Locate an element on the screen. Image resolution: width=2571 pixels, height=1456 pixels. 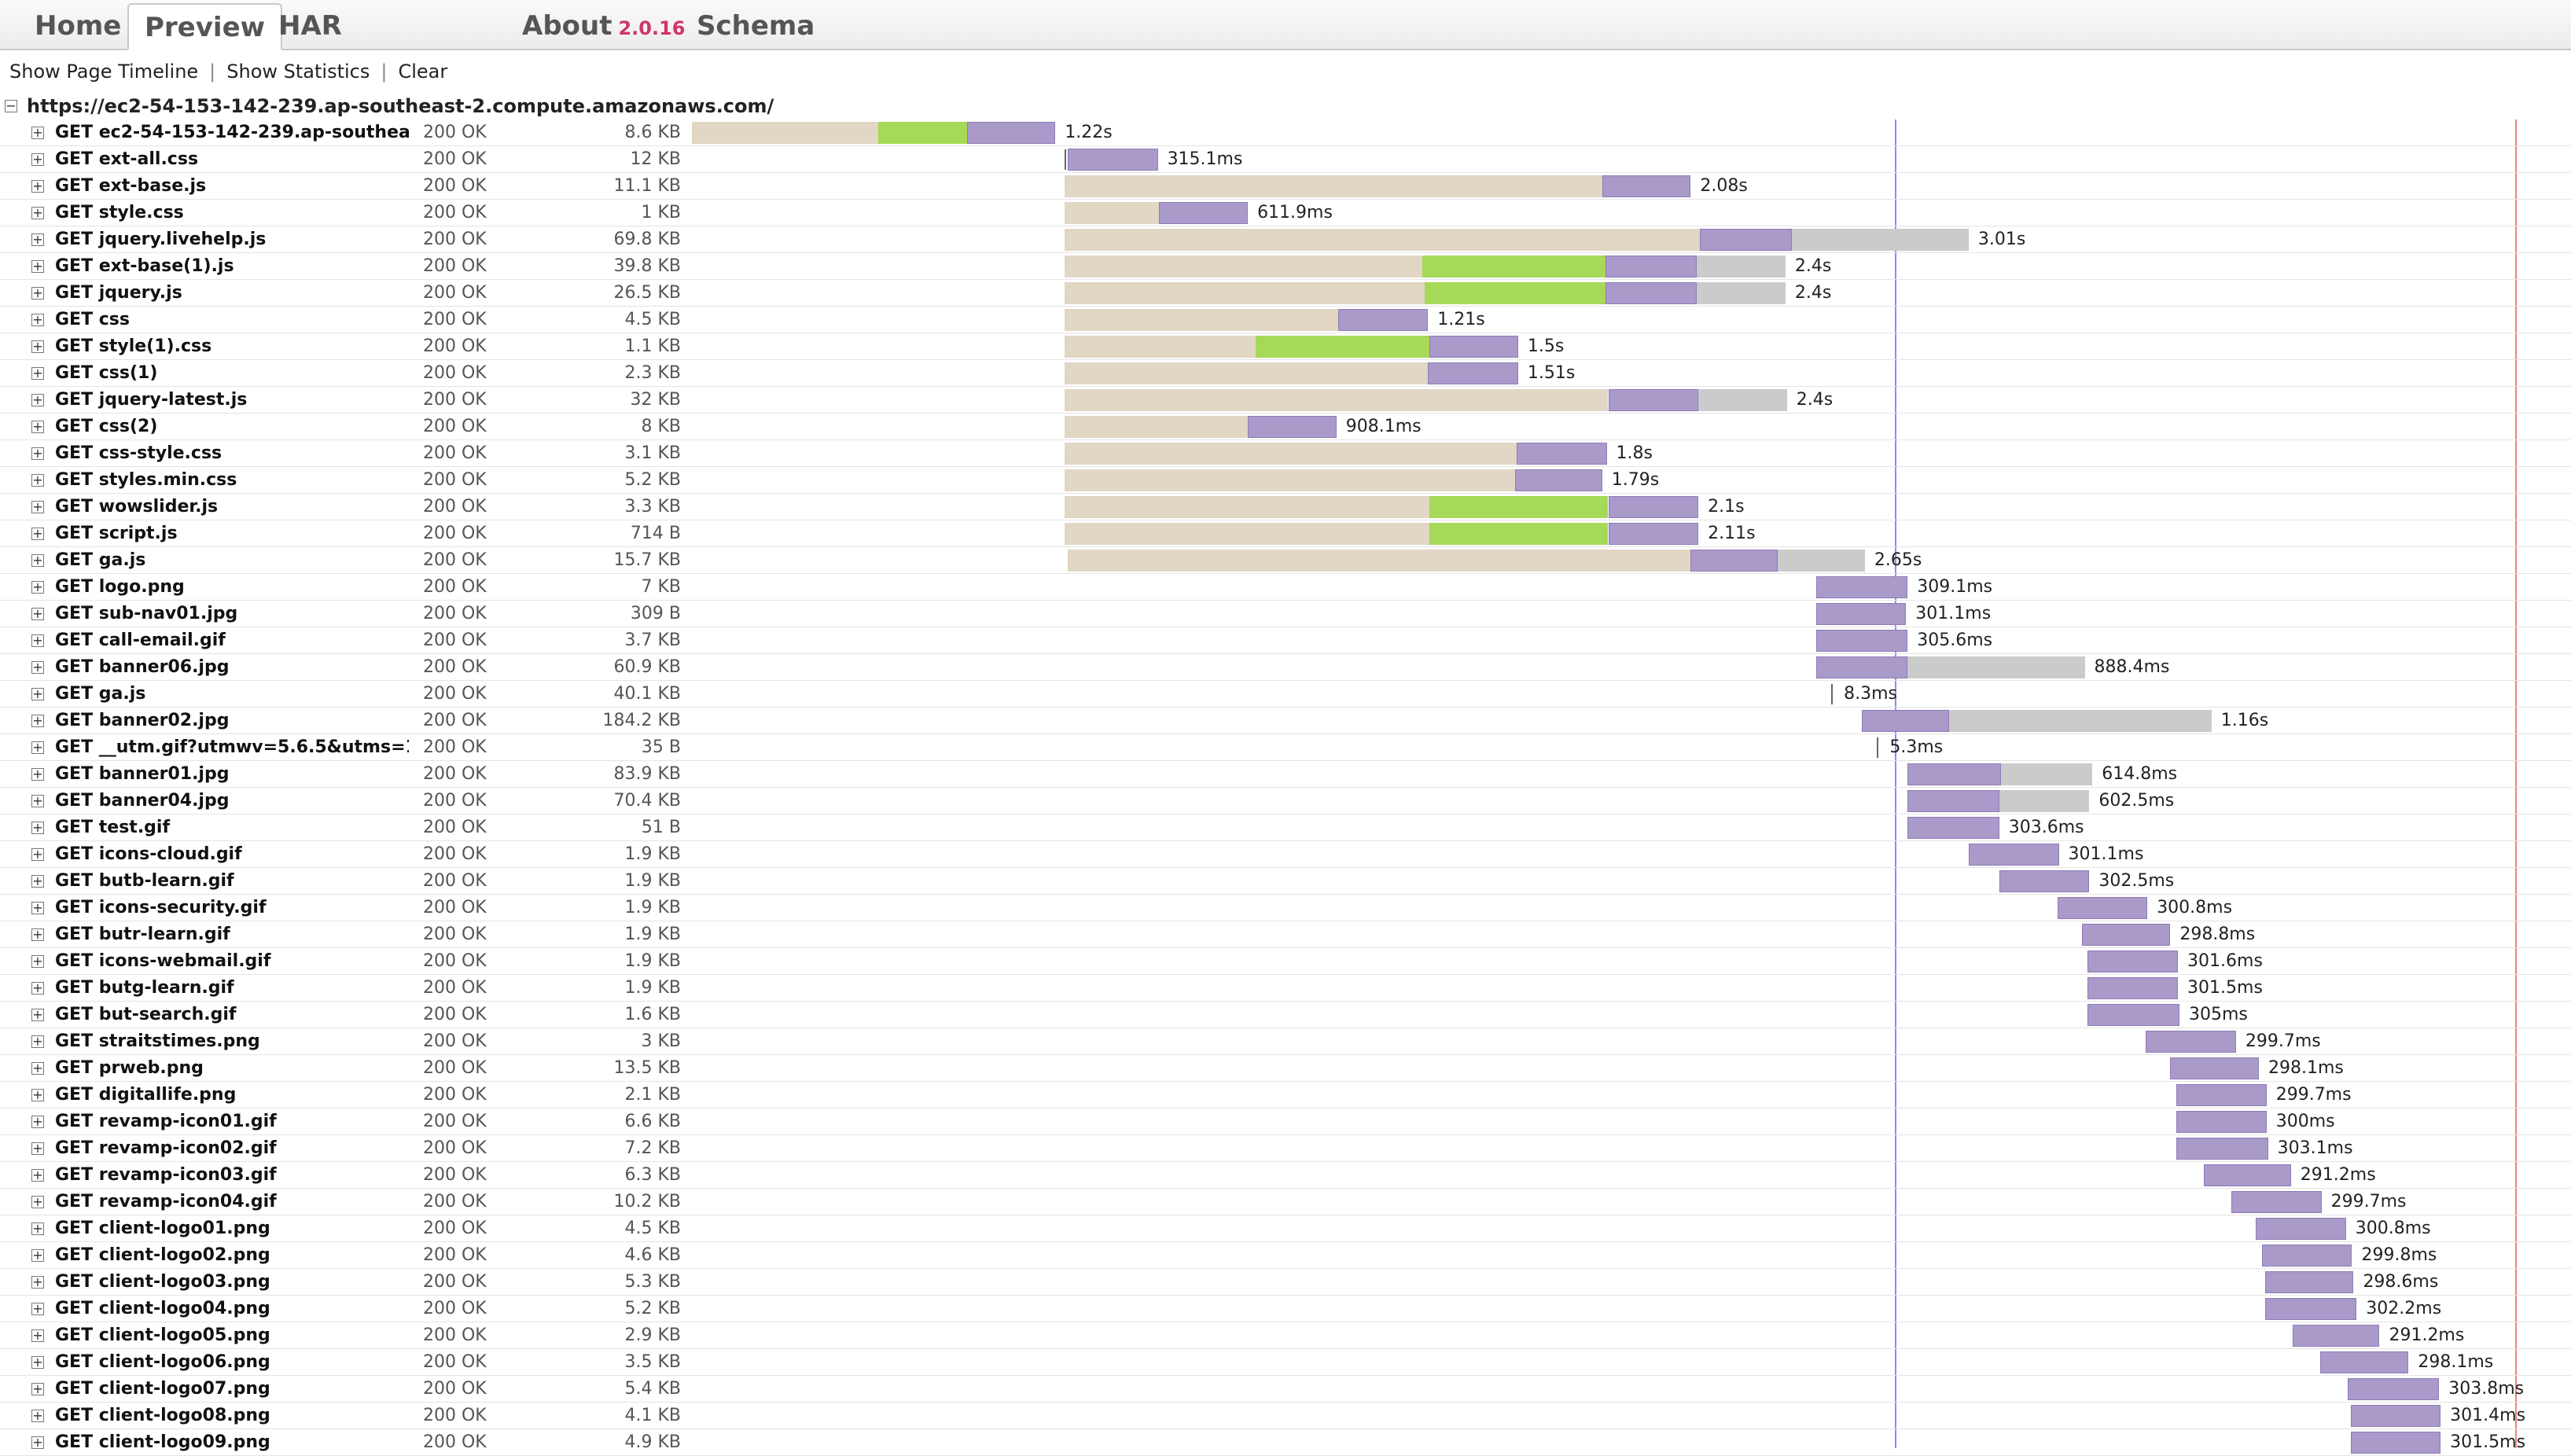
entry-row: + GET ext-base.js 200 OK 11.1 KB 2.08s is located at coordinates (1285, 186).